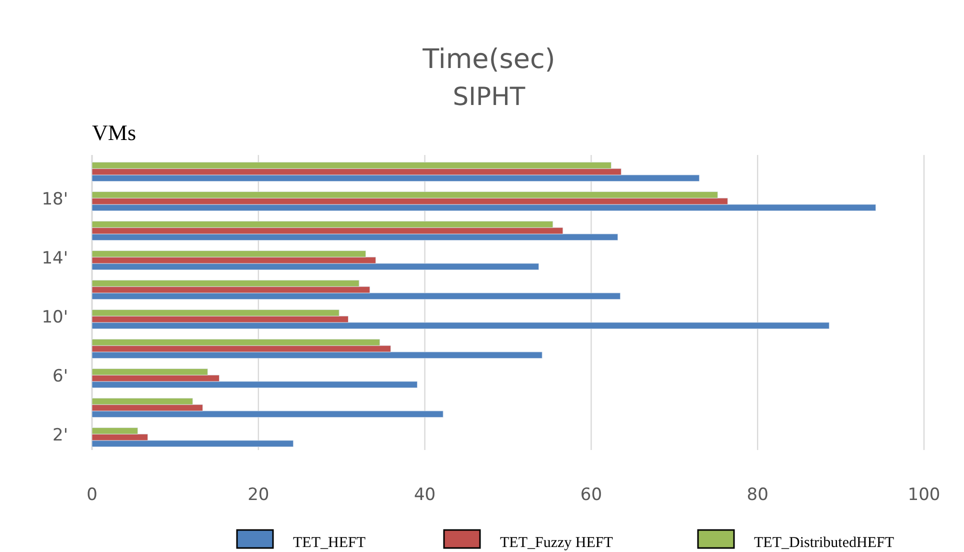 The height and width of the screenshot is (552, 964). Describe the element at coordinates (757, 495) in the screenshot. I see `x-tick-label: 80` at that location.